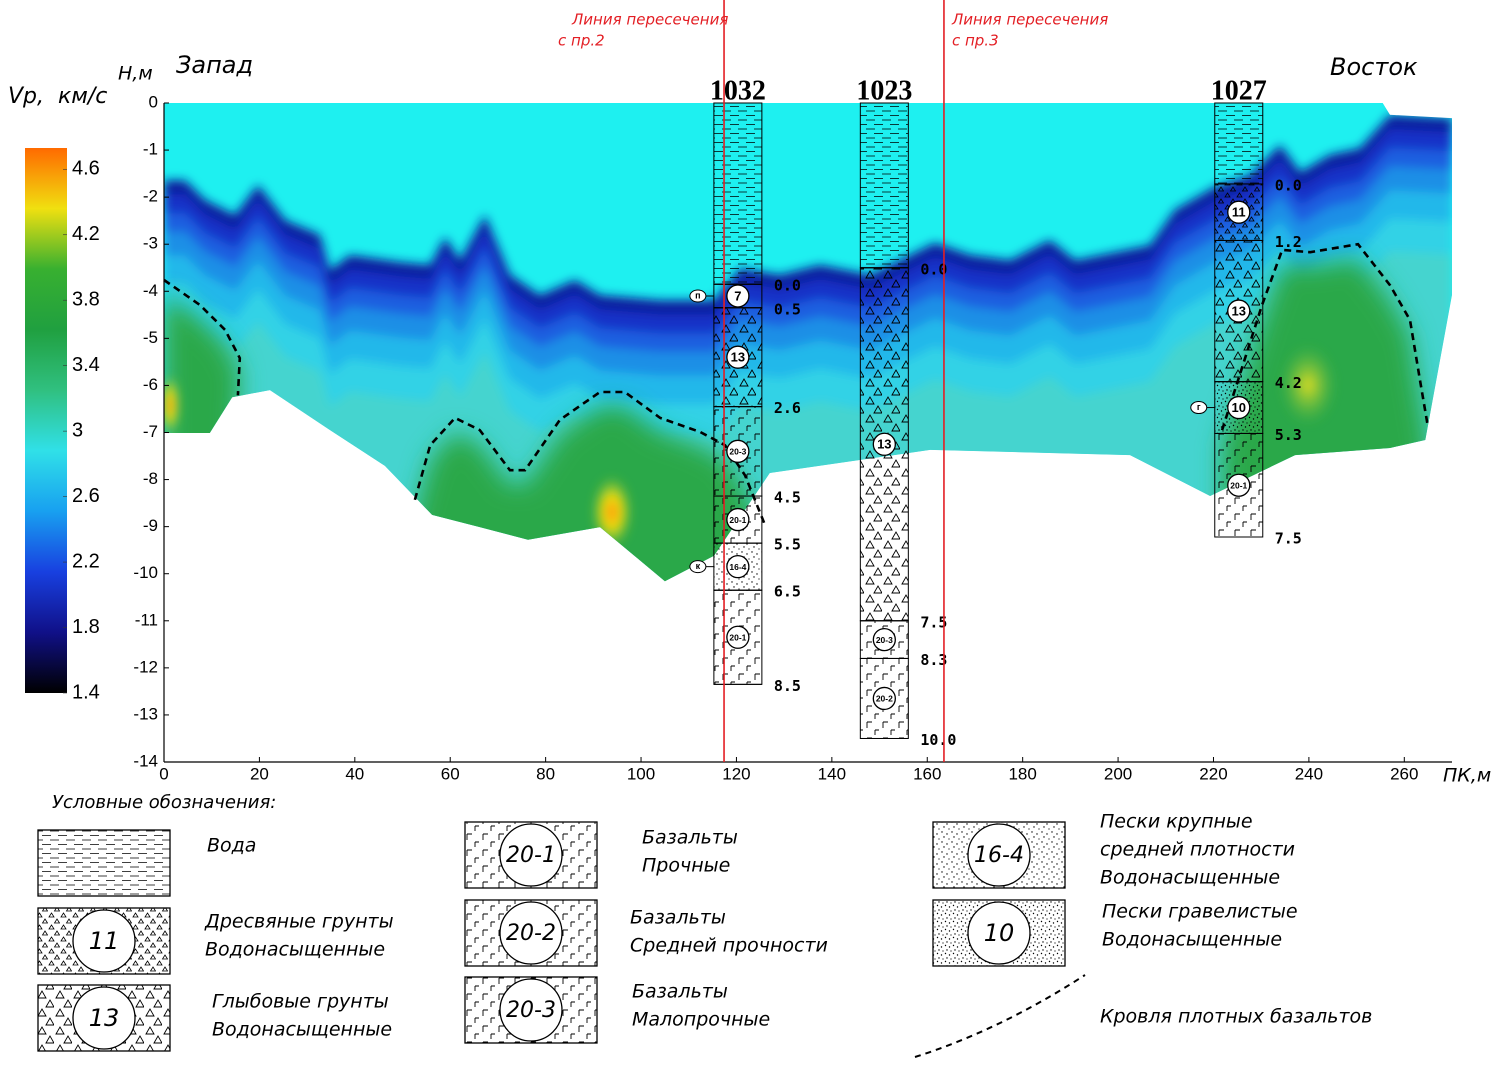 This screenshot has width=1500, height=1077. I want to click on x-tick-label: 0, so click(163, 773).